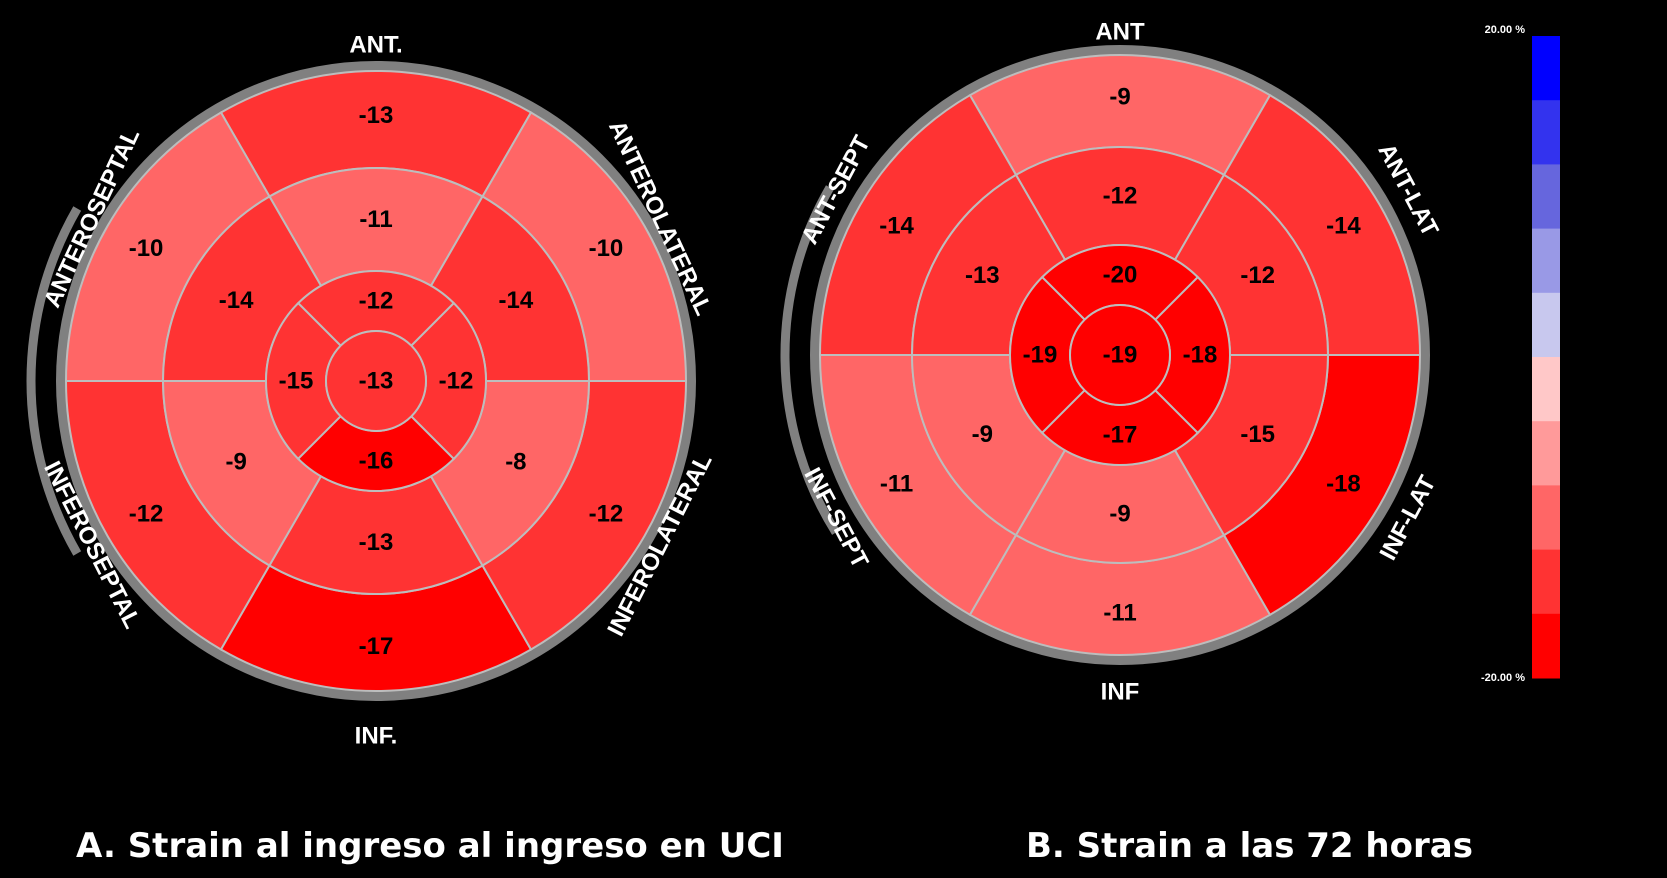 This screenshot has width=1667, height=878. Describe the element at coordinates (1503, 678) in the screenshot. I see `colorbar-min-label: -20.00 %` at that location.